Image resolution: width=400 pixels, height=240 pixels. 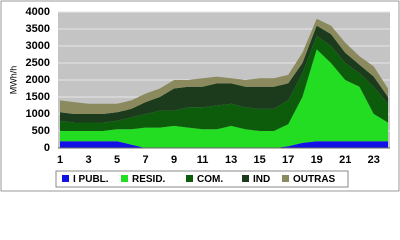 I want to click on x-tick-label: 11, so click(x=203, y=160).